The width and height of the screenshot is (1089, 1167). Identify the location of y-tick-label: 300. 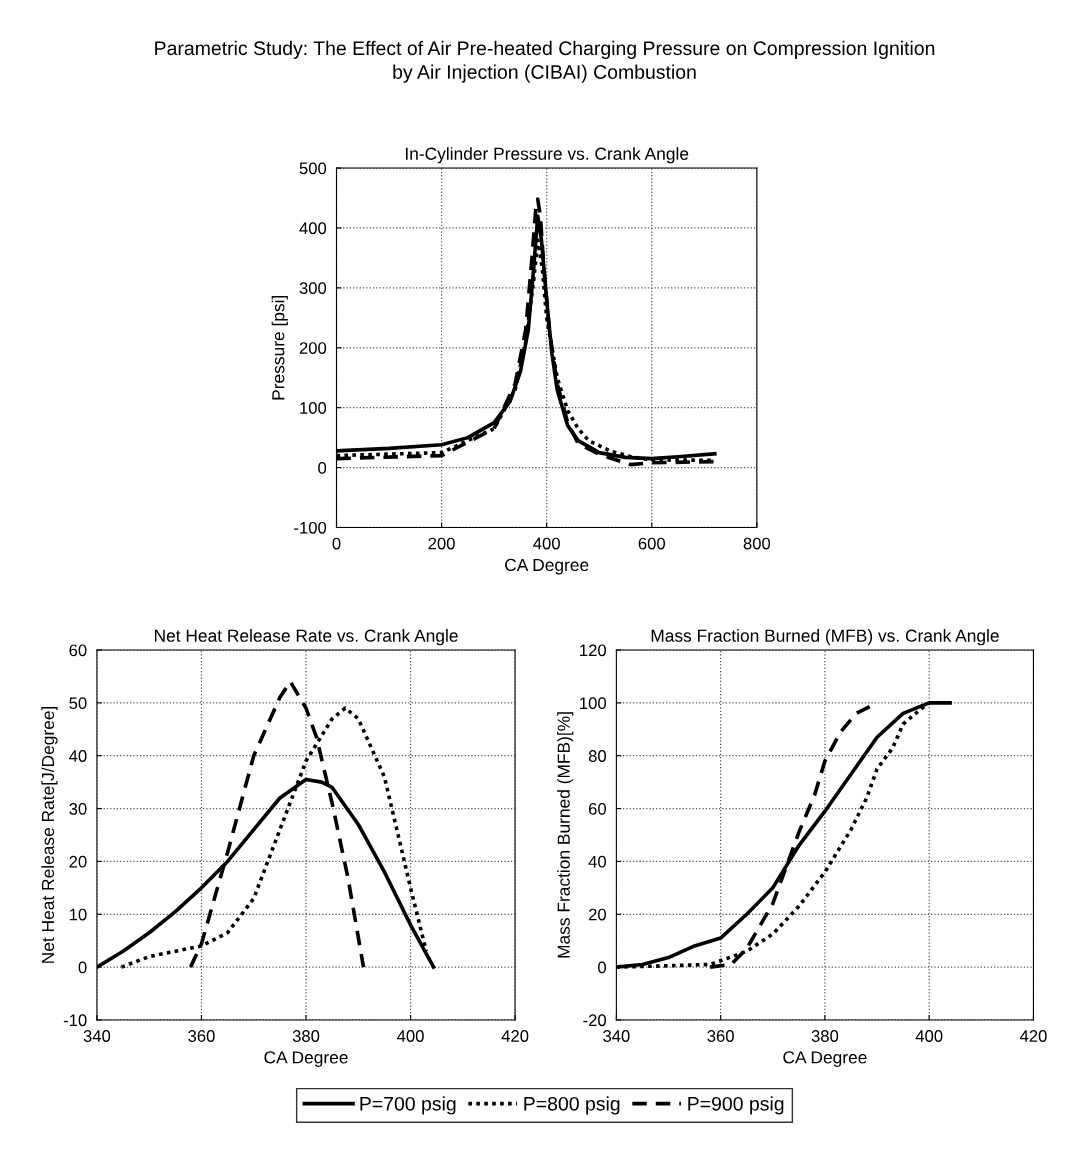
(313, 288).